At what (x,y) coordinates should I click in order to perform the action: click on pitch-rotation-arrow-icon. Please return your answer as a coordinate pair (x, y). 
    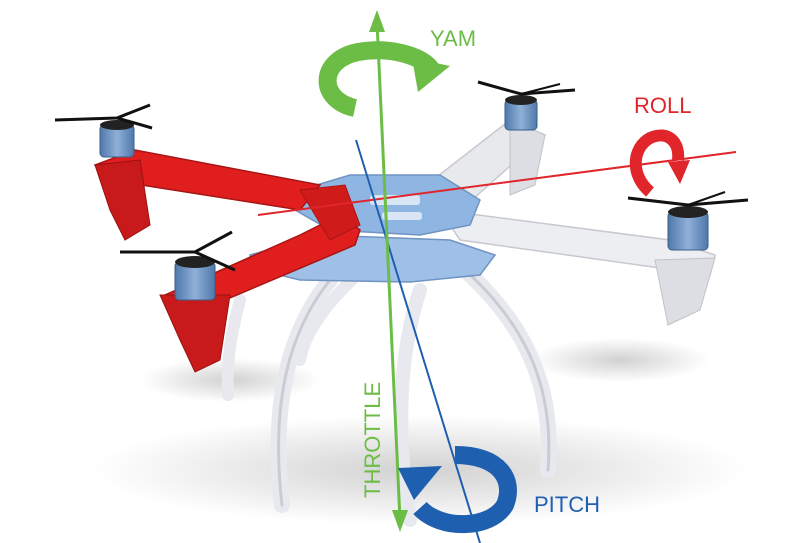
    Looking at the image, I should click on (457, 490).